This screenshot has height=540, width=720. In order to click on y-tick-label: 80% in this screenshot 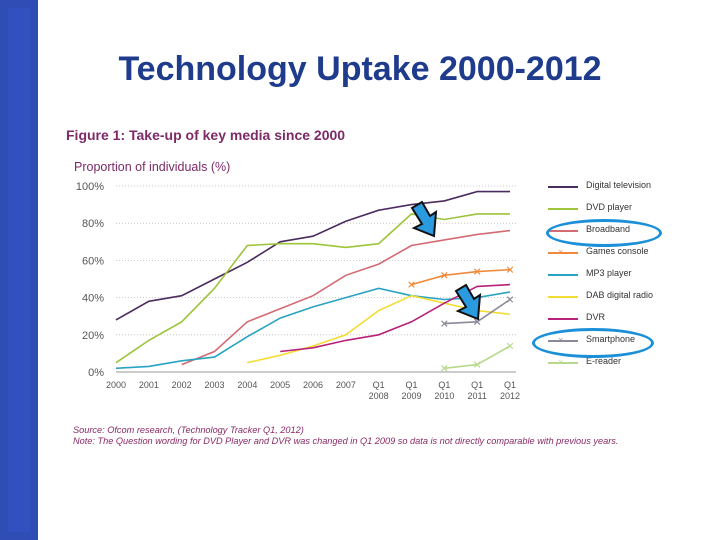, I will do `click(93, 224)`.